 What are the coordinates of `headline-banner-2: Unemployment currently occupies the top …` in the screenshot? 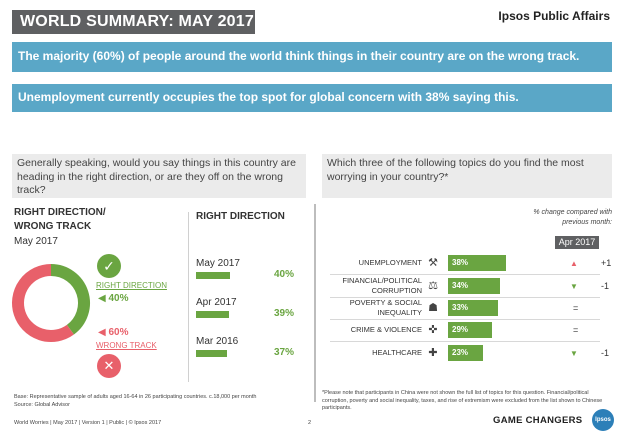 It's located at (312, 98).